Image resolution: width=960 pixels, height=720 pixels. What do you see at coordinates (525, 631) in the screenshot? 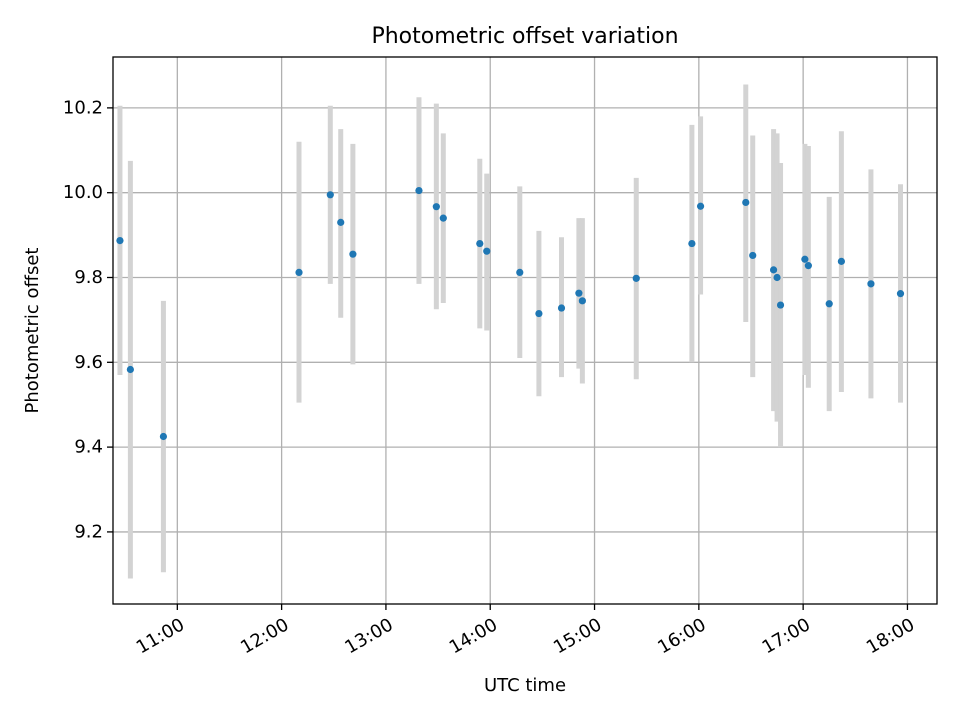
I see `x-axis-ticks: 11:00 12:00 13:00 14:00 15:00 16:00 17:00 18:00` at bounding box center [525, 631].